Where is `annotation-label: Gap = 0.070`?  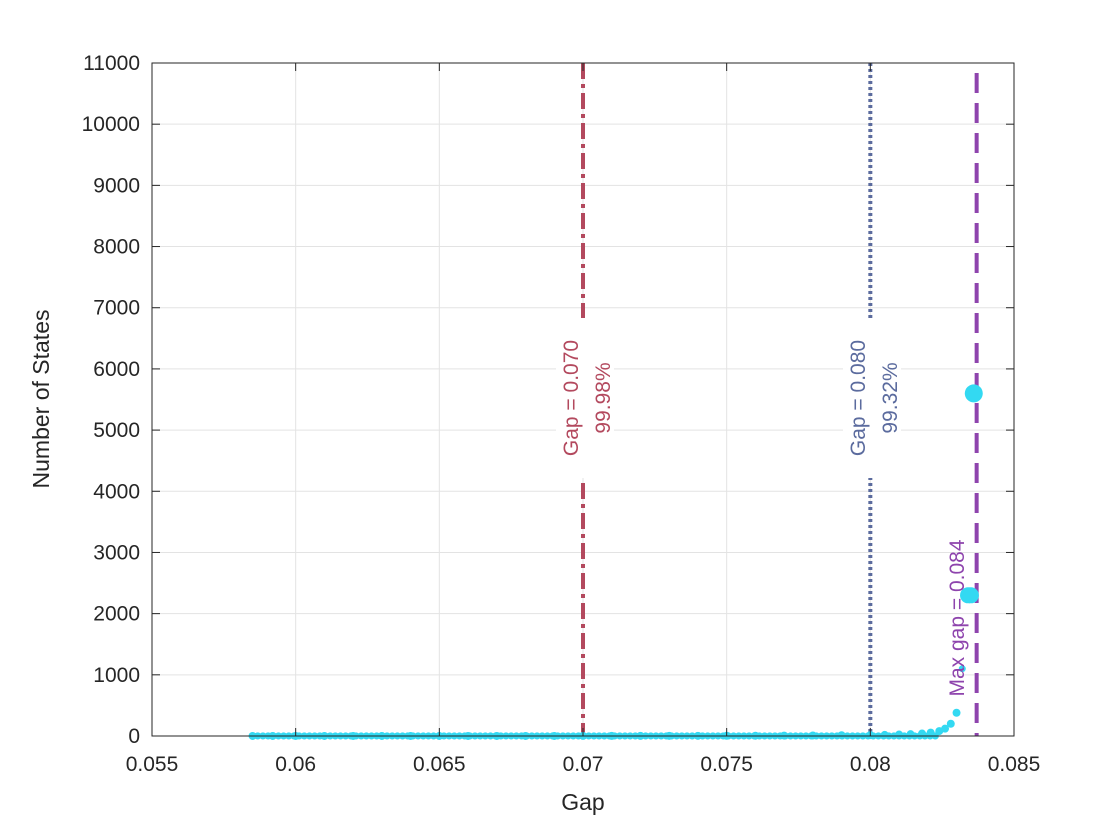
annotation-label: Gap = 0.070 is located at coordinates (571, 398).